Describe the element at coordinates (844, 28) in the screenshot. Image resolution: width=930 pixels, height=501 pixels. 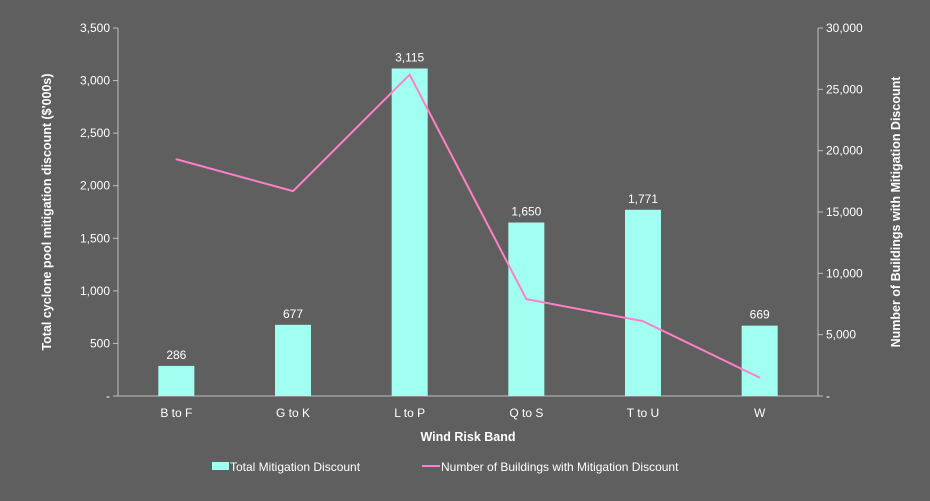
I see `y2-tick-label: 30,000` at that location.